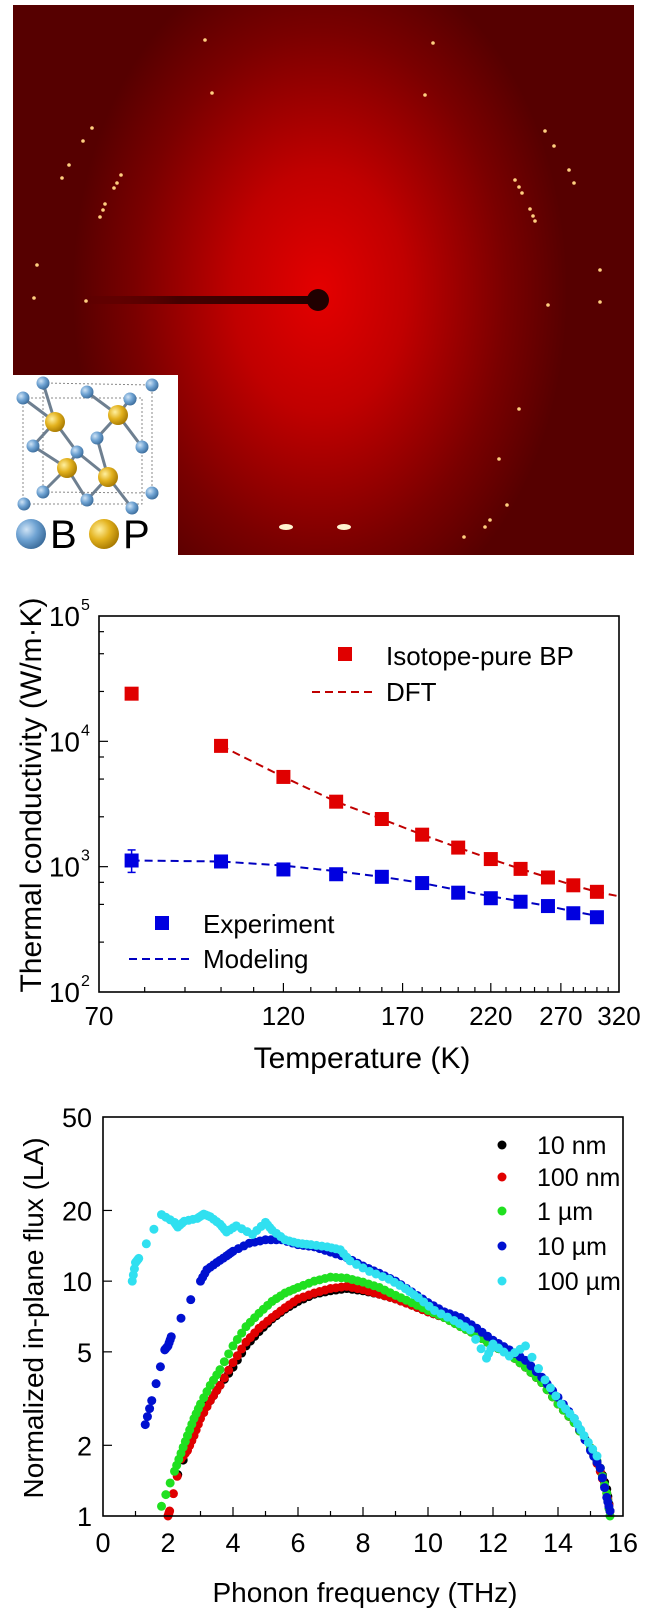 This screenshot has height=1613, width=650. Describe the element at coordinates (33, 1317) in the screenshot. I see `flux-y-axis-title: Normalized in-plane flux (LA)` at that location.